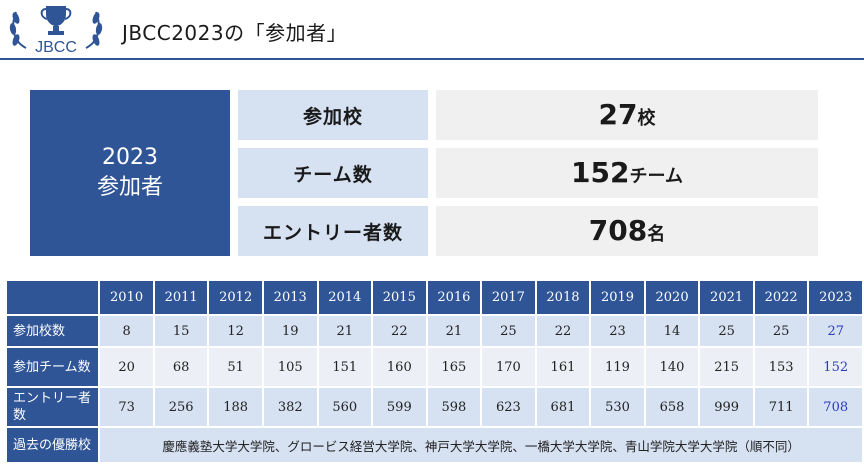 The image size is (864, 474). Describe the element at coordinates (726, 367) in the screenshot. I see `table-cell: 215` at that location.